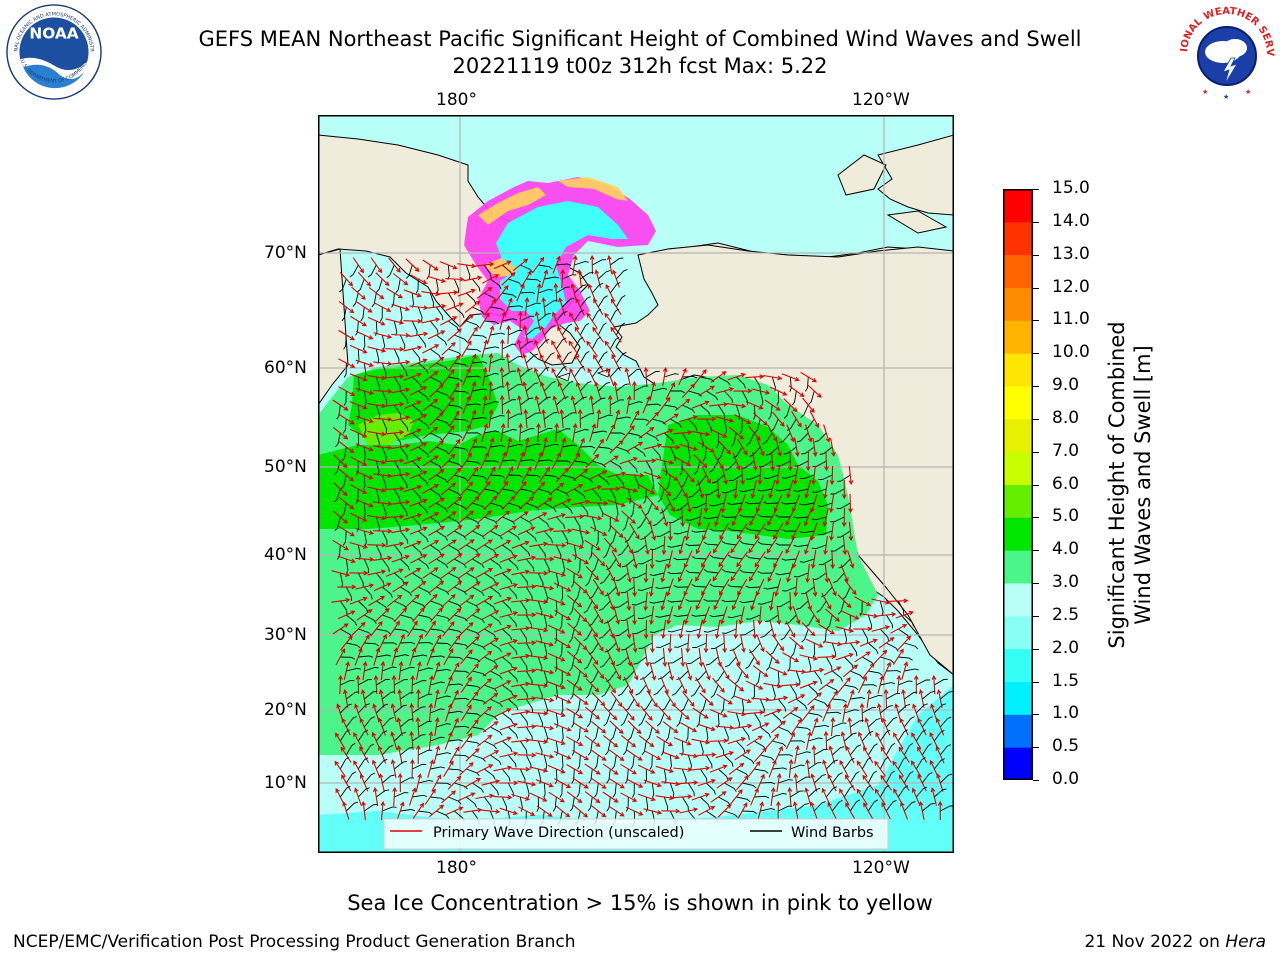 This screenshot has height=960, width=1280. What do you see at coordinates (1036, 189) in the screenshot?
I see `colorbar-tick-mark` at bounding box center [1036, 189].